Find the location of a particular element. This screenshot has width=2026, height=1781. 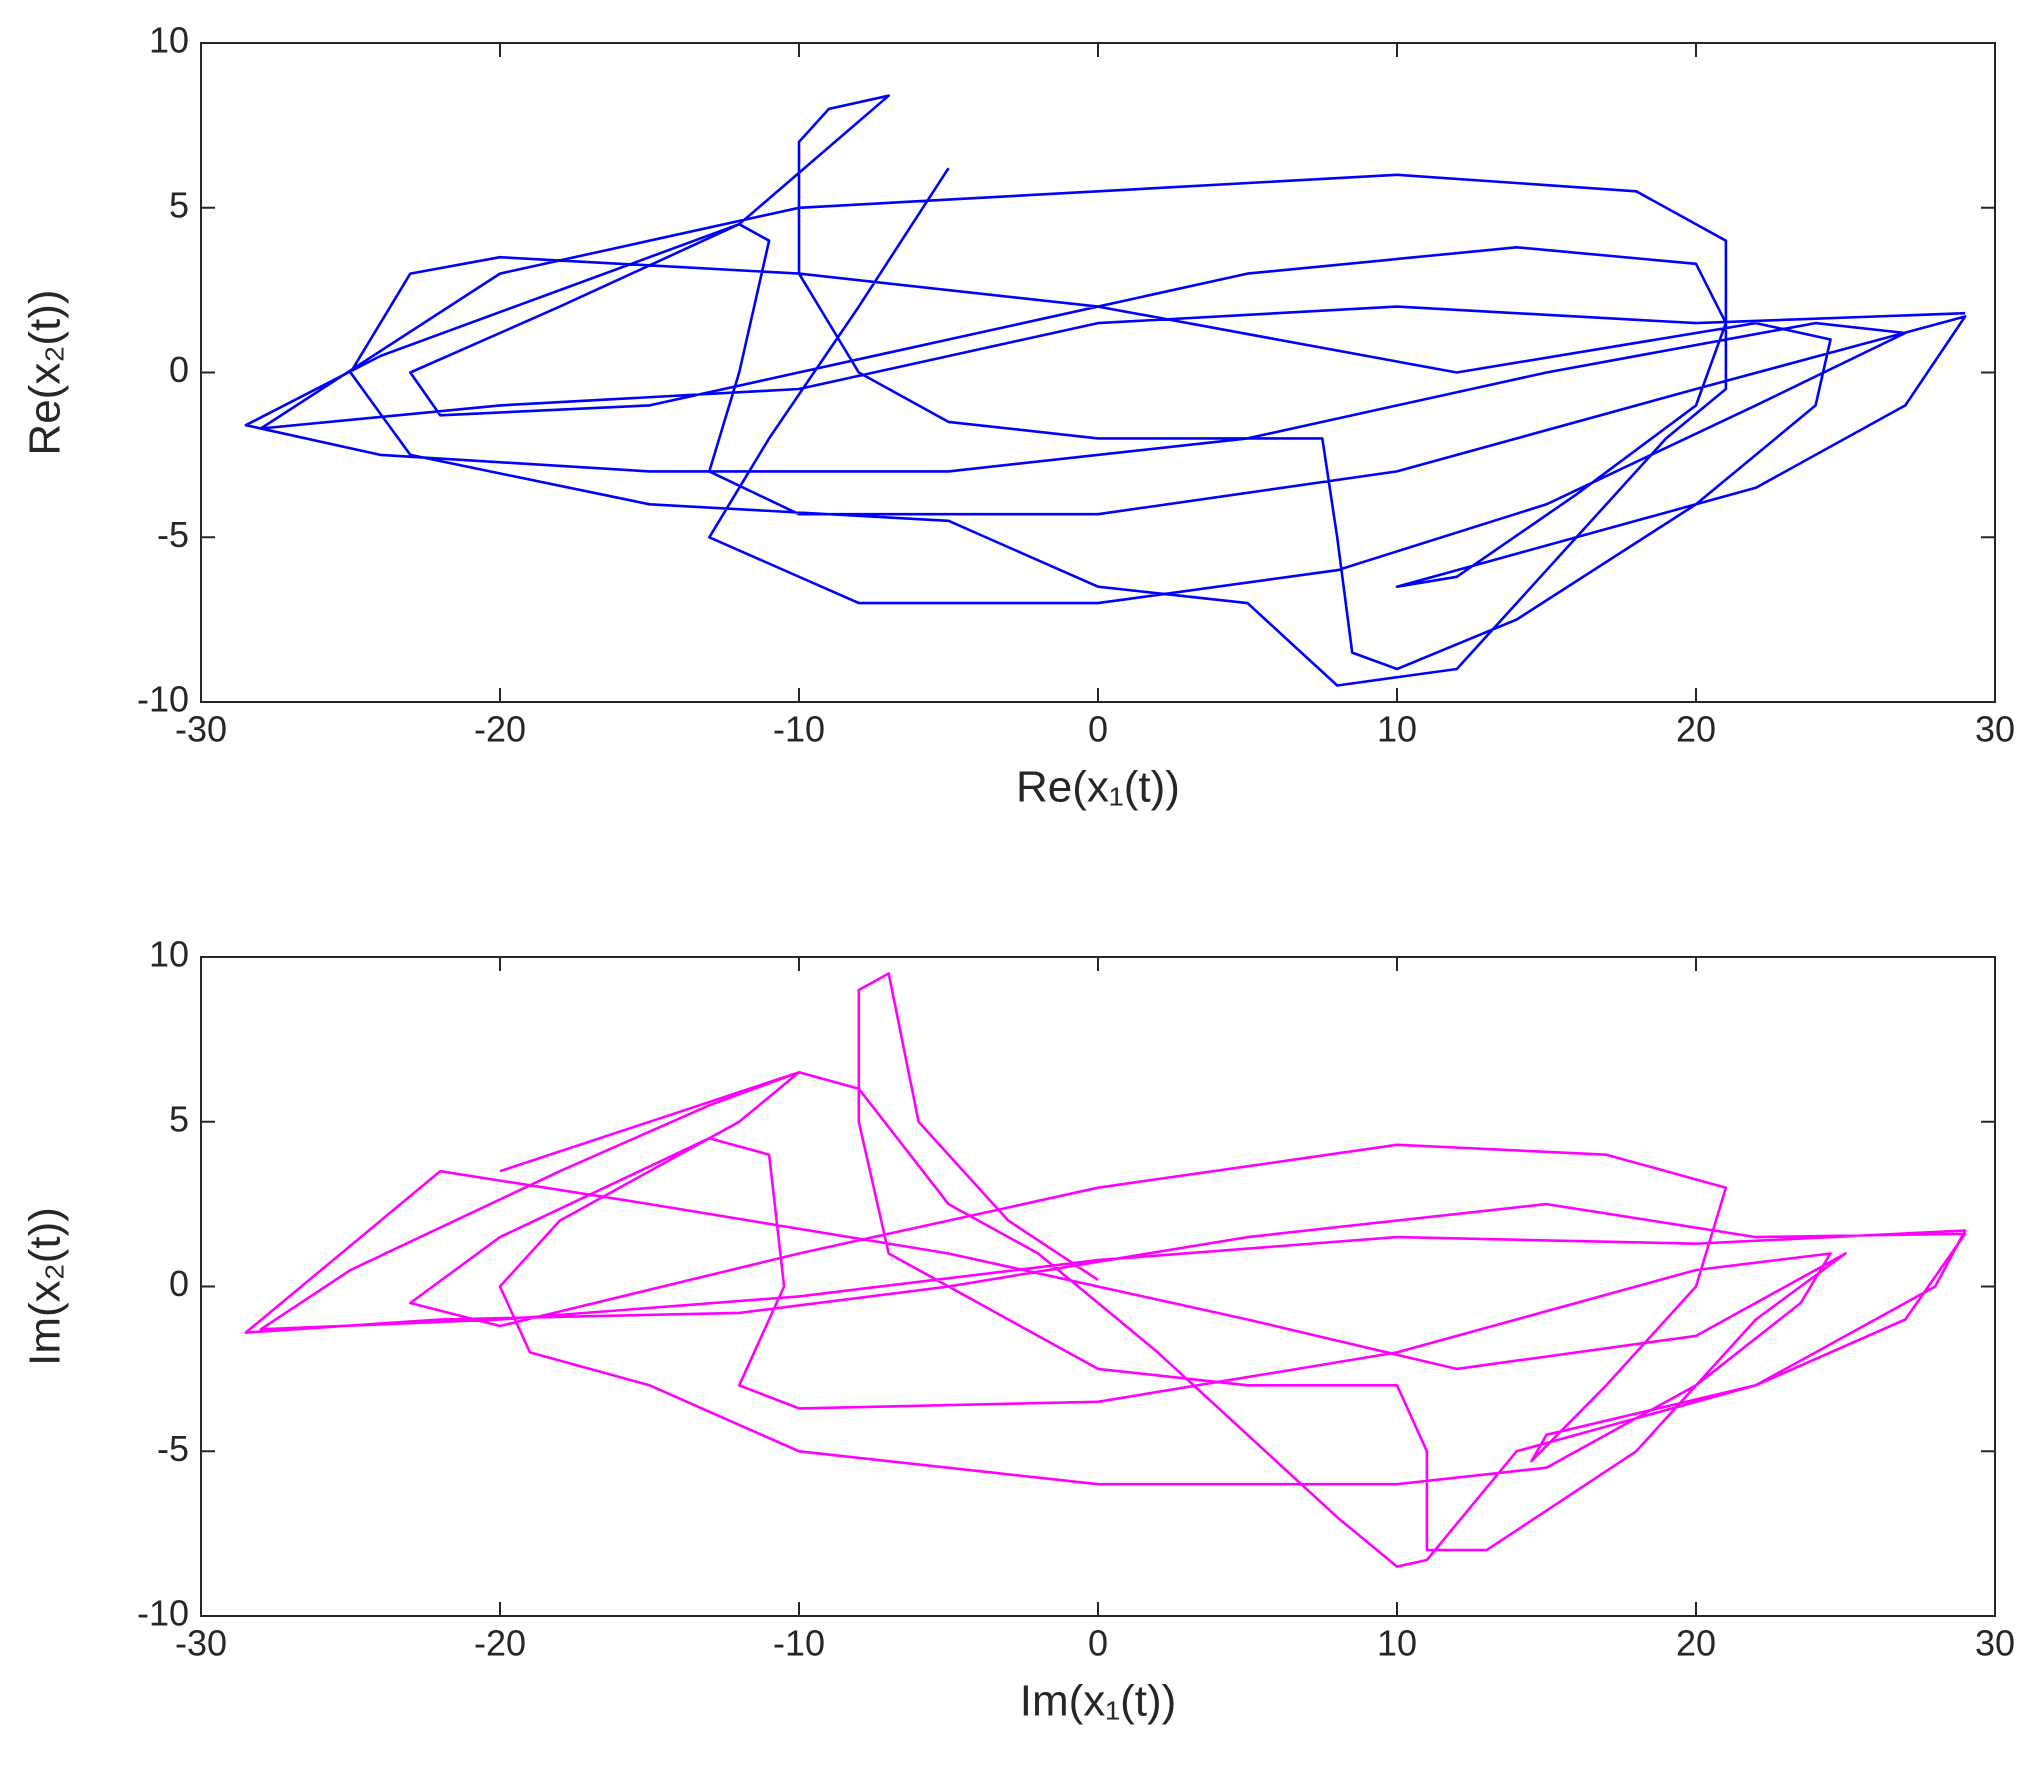

y-axis-label: Im(x₂(t)) is located at coordinates (45, 1286).